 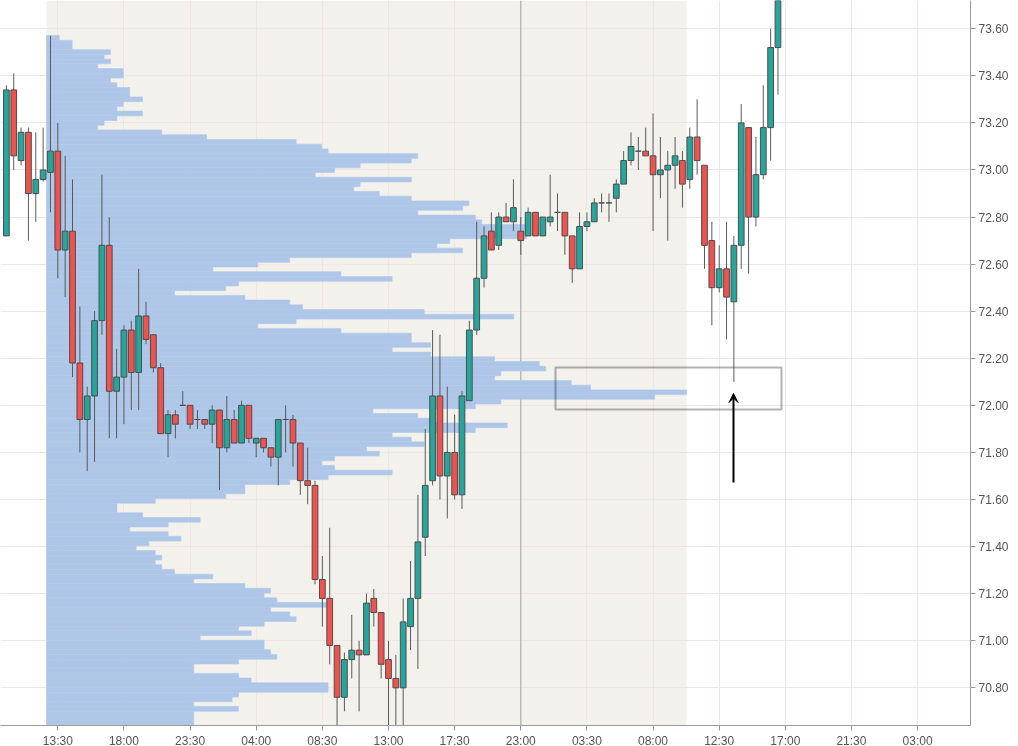 What do you see at coordinates (587, 739) in the screenshot?
I see `x-tick-label: 03:30` at bounding box center [587, 739].